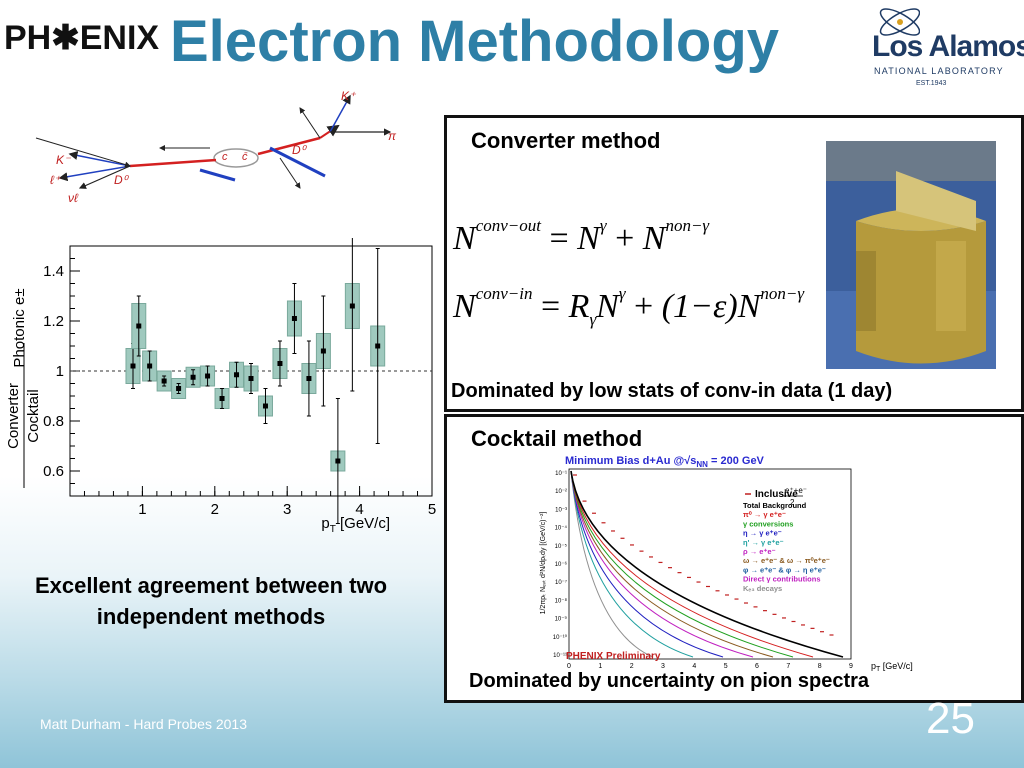 This screenshot has width=1024, height=768. I want to click on cocktail-x-tick: 2, so click(632, 666).